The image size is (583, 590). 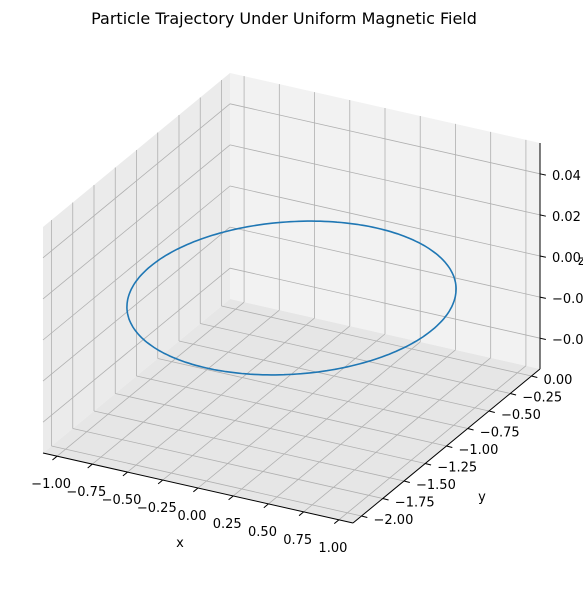 What do you see at coordinates (86, 492) in the screenshot?
I see `x-tick-label: −0.75` at bounding box center [86, 492].